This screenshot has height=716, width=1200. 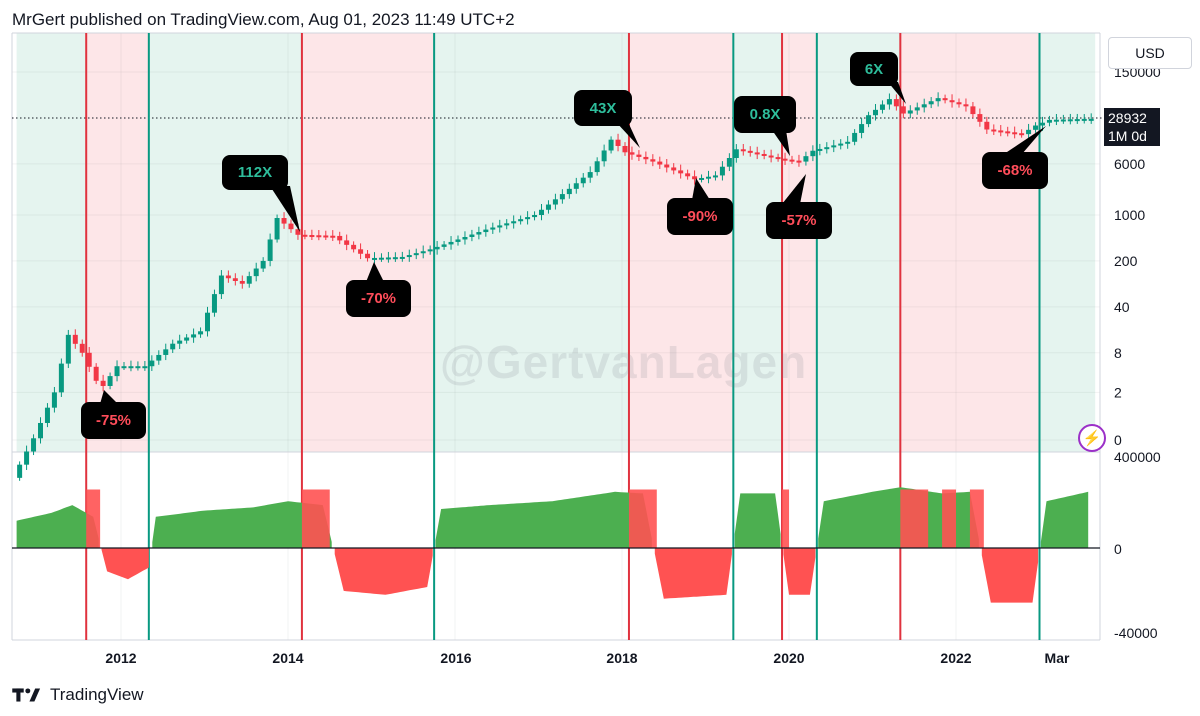 I want to click on annotation-112x: 112X, so click(x=255, y=172).